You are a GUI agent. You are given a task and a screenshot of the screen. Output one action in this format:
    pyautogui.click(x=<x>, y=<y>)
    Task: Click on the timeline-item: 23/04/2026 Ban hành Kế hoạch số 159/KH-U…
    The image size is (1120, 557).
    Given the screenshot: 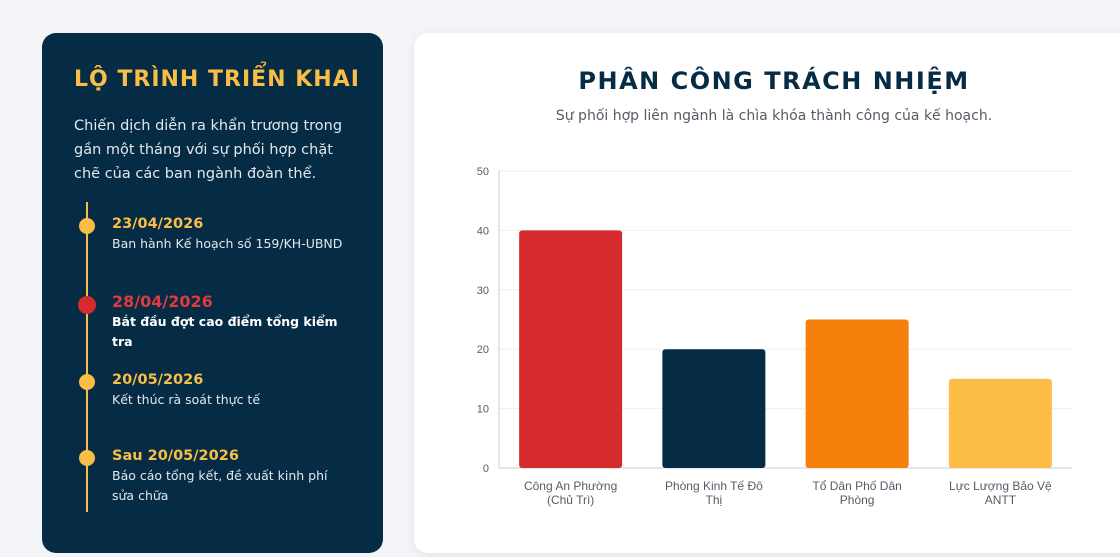 What is the action you would take?
    pyautogui.click(x=212, y=253)
    